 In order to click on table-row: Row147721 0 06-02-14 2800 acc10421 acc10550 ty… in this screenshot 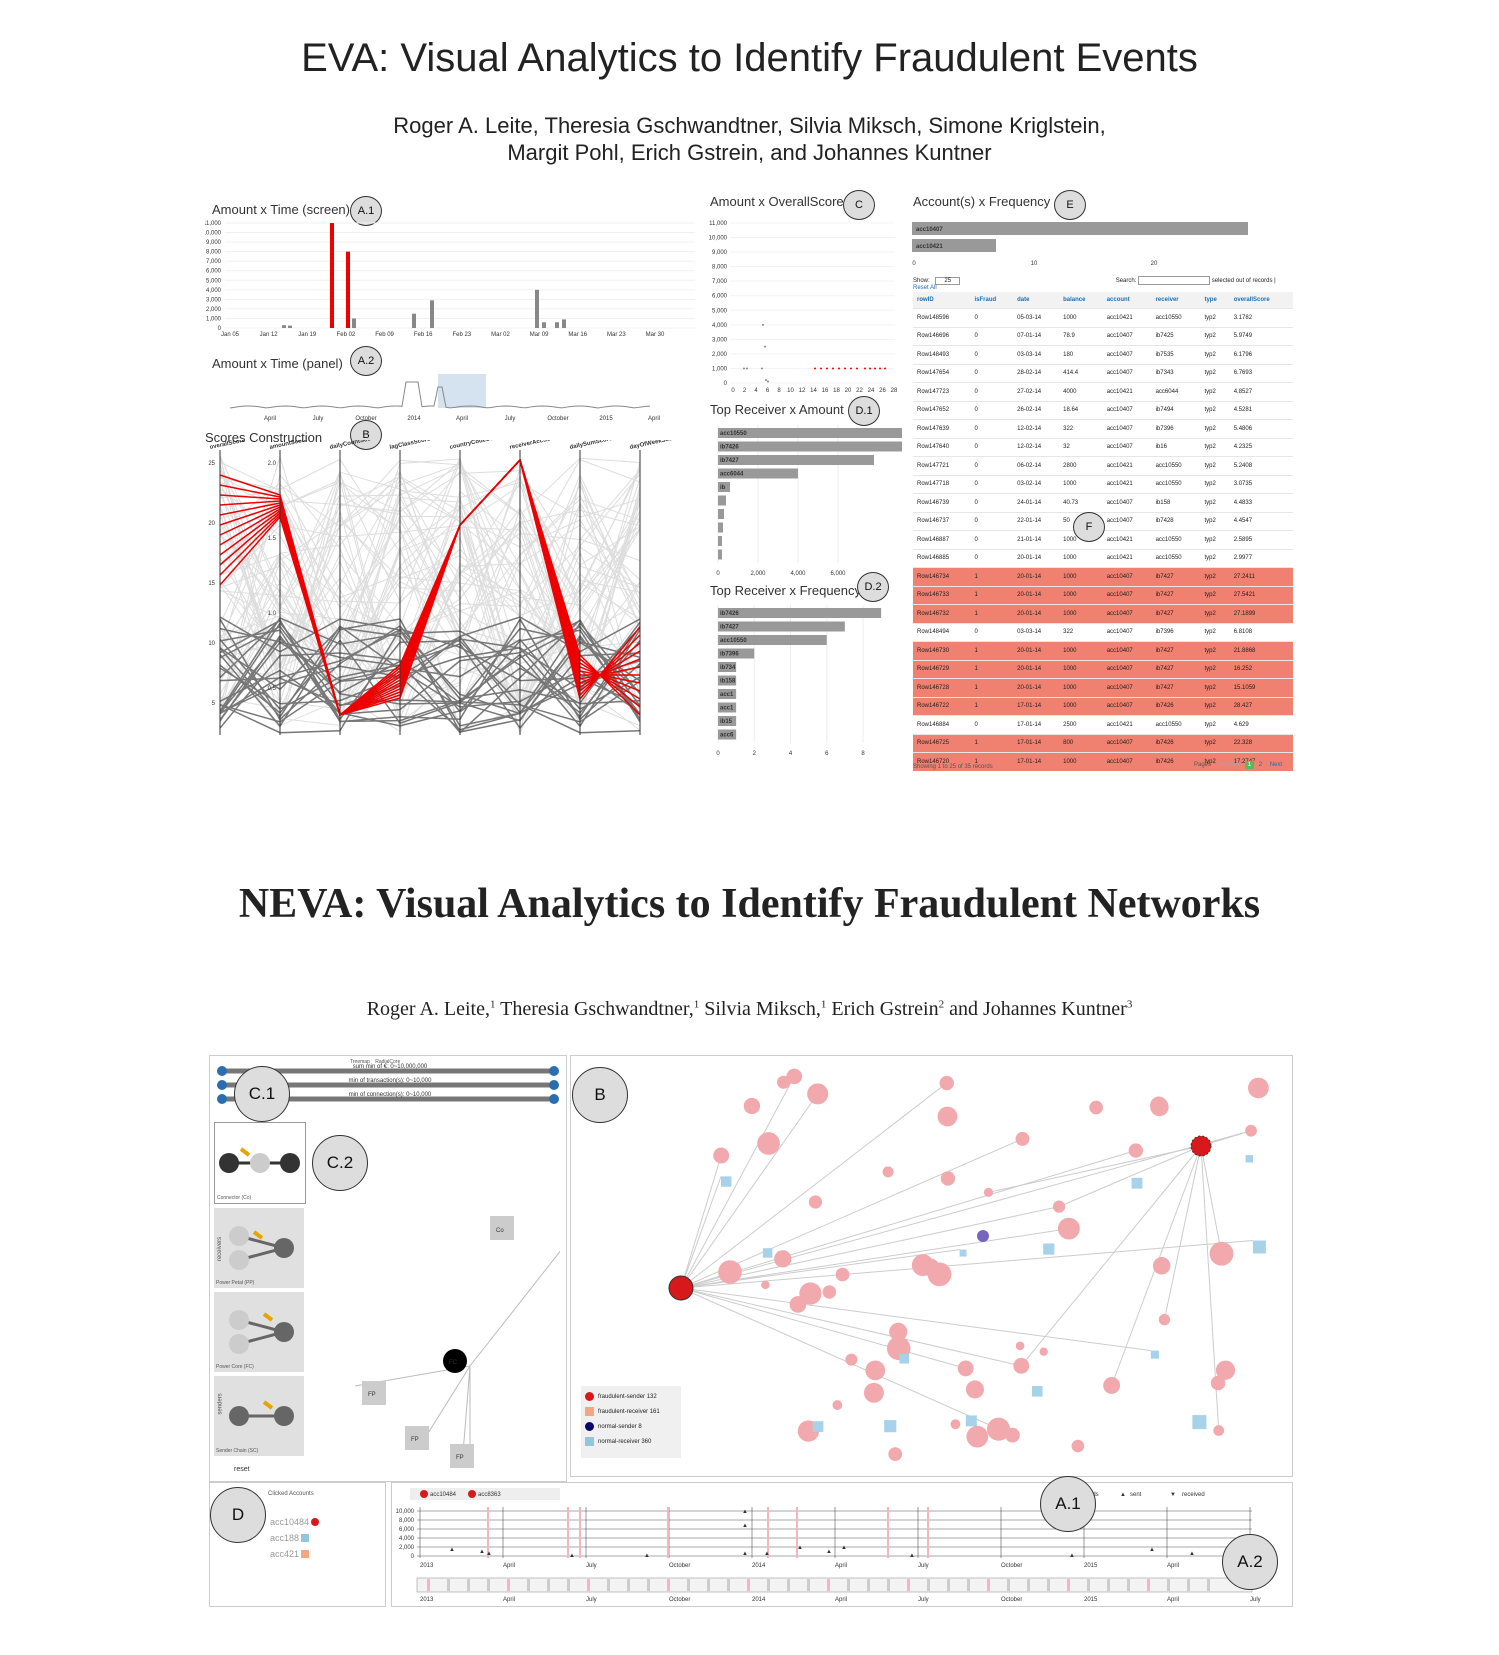, I will do `click(1103, 465)`.